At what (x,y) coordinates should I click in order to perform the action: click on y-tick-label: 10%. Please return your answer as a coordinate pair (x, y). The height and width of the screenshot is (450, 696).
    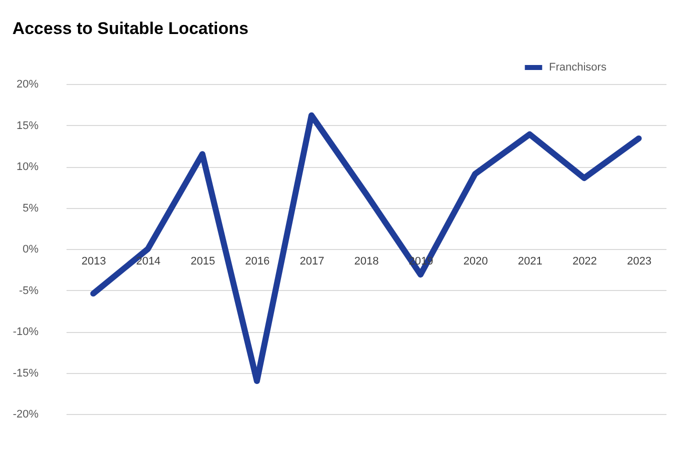
    Looking at the image, I should click on (27, 167).